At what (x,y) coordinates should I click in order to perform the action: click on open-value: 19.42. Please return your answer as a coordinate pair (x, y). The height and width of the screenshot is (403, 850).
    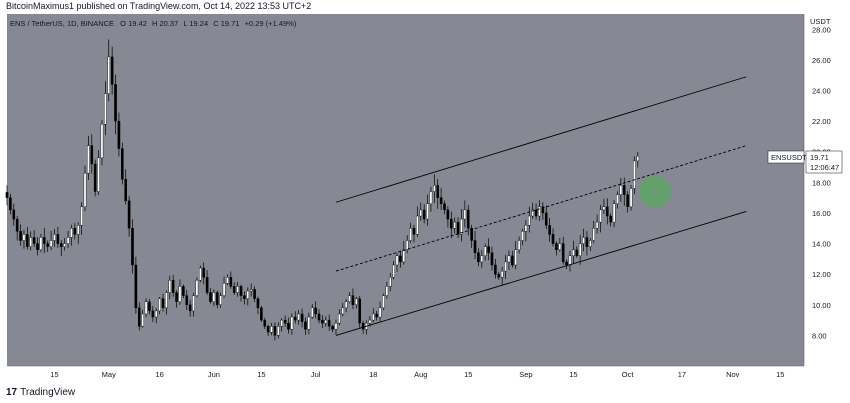
    Looking at the image, I should click on (137, 23).